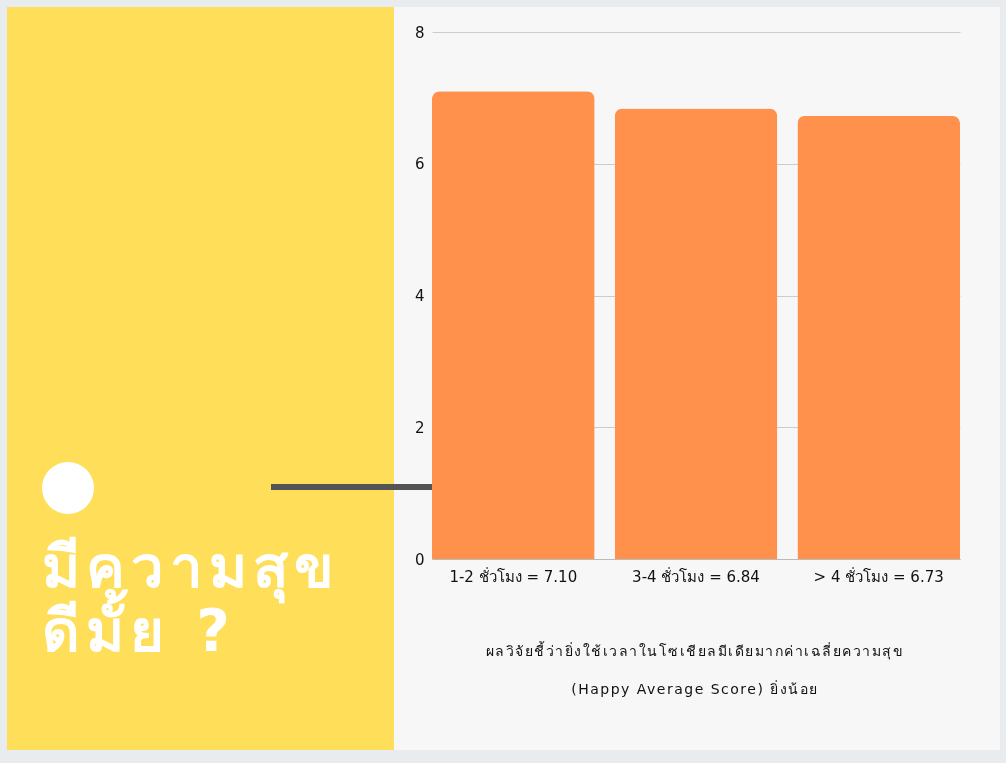 Image resolution: width=1006 pixels, height=763 pixels. I want to click on text: มีความสุข ดีมั้ย ?, so click(191, 599).